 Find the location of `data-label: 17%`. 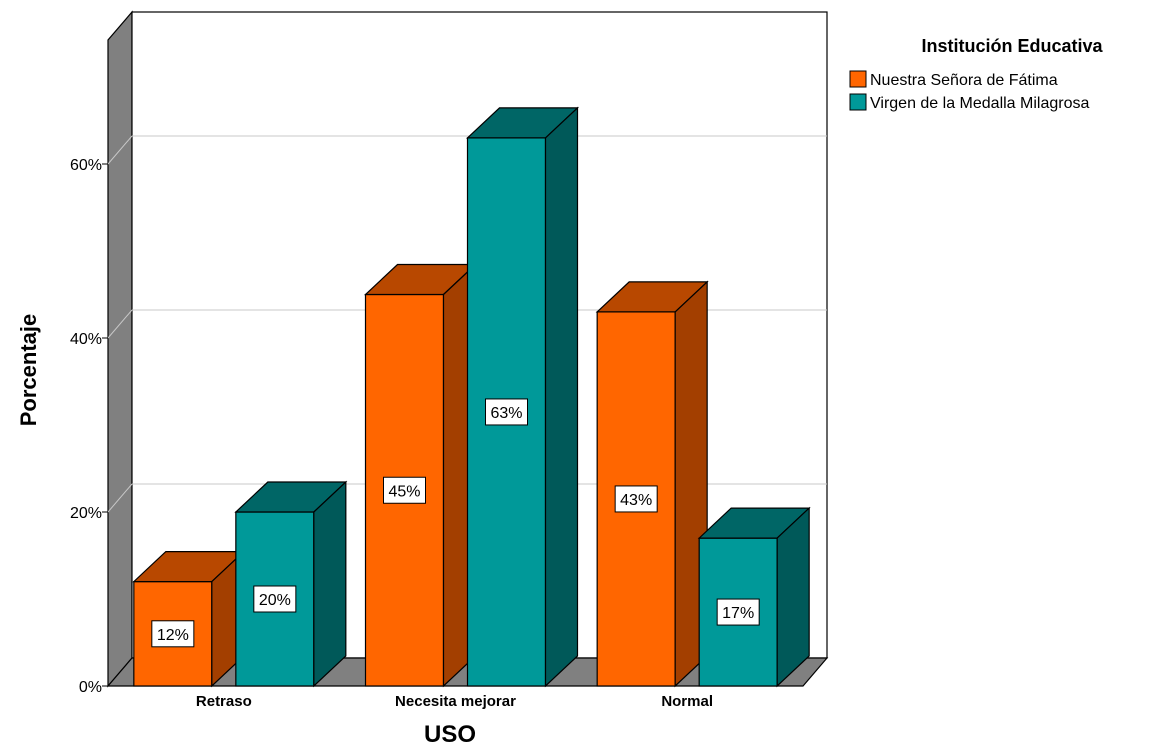

data-label: 17% is located at coordinates (738, 613).